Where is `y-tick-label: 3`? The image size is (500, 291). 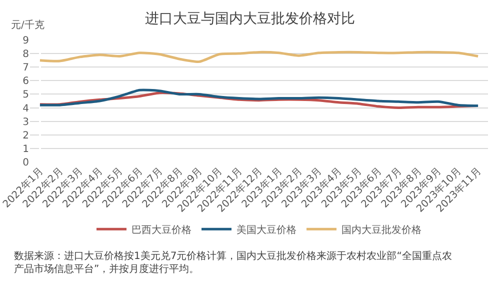 y-tick-label: 3 is located at coordinates (25, 122).